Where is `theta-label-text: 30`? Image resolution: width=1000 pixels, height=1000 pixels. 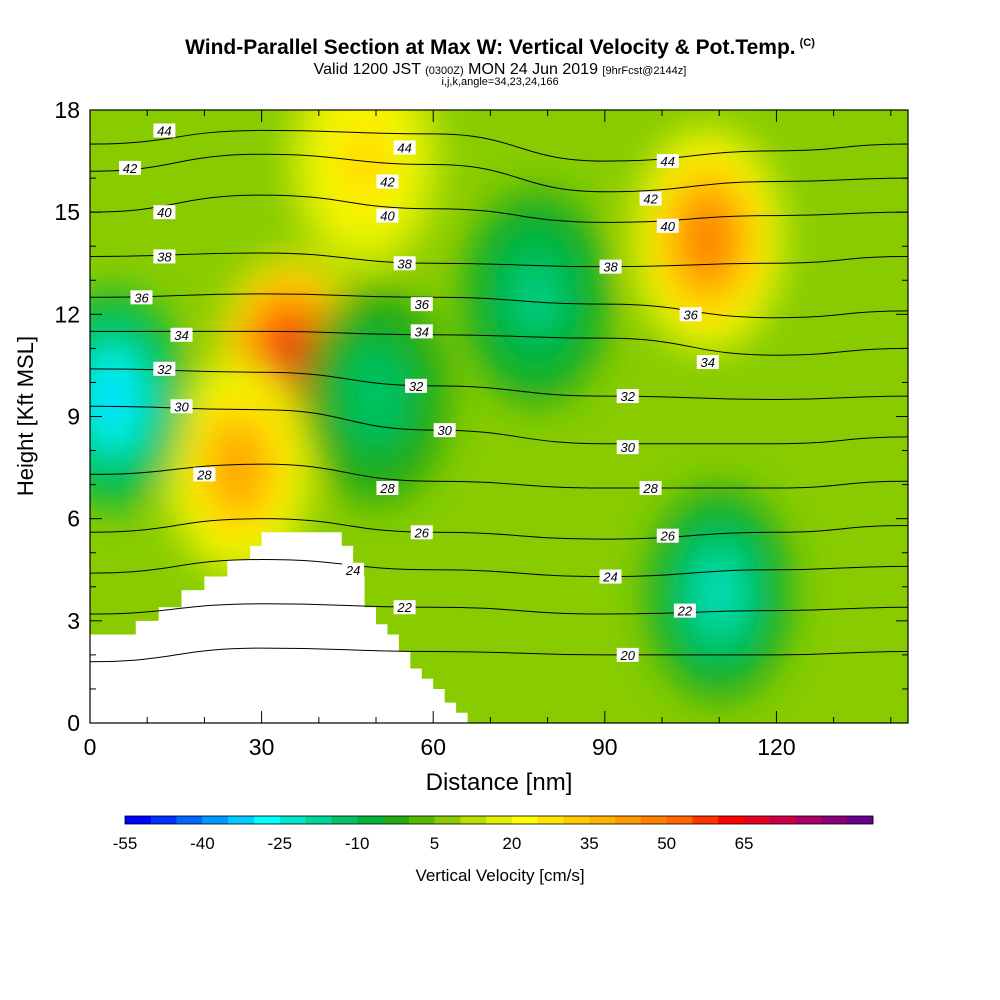 theta-label-text: 30 is located at coordinates (627, 447).